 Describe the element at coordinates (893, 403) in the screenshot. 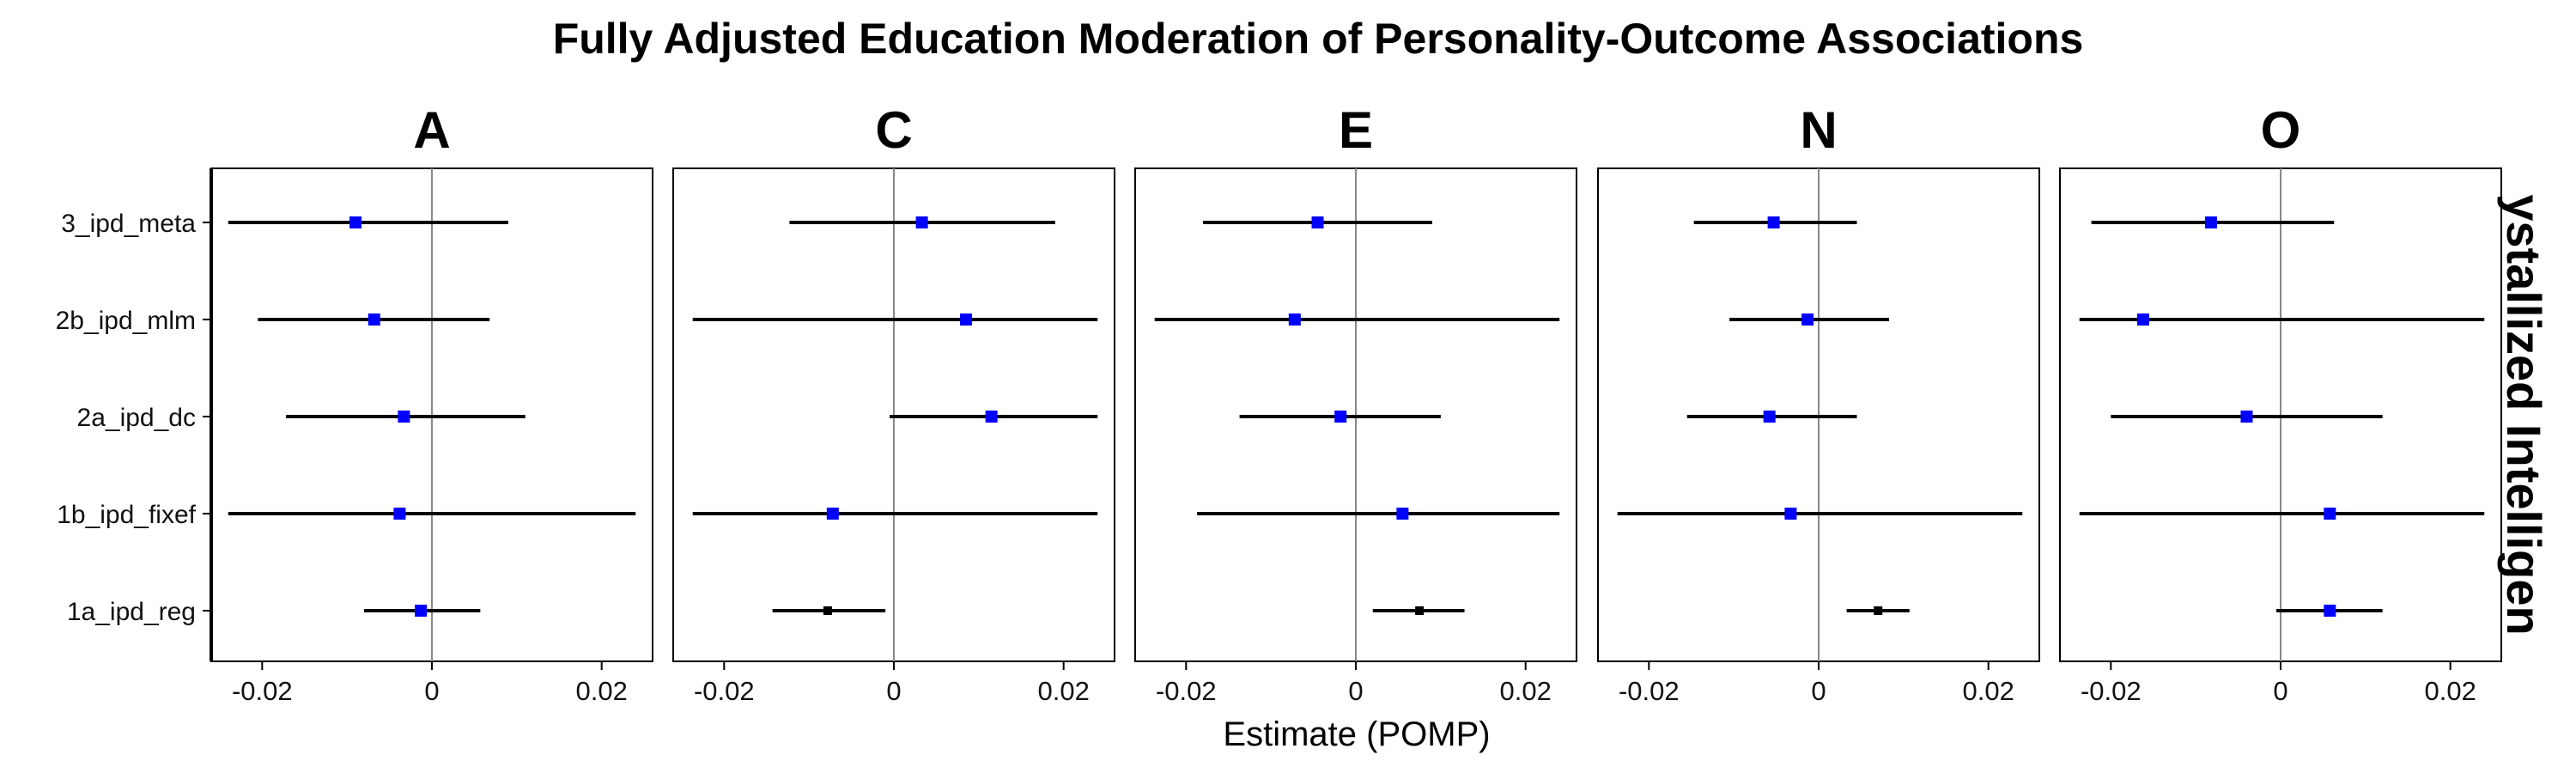

I see `panel-C: C -0.02 0 0.02` at that location.